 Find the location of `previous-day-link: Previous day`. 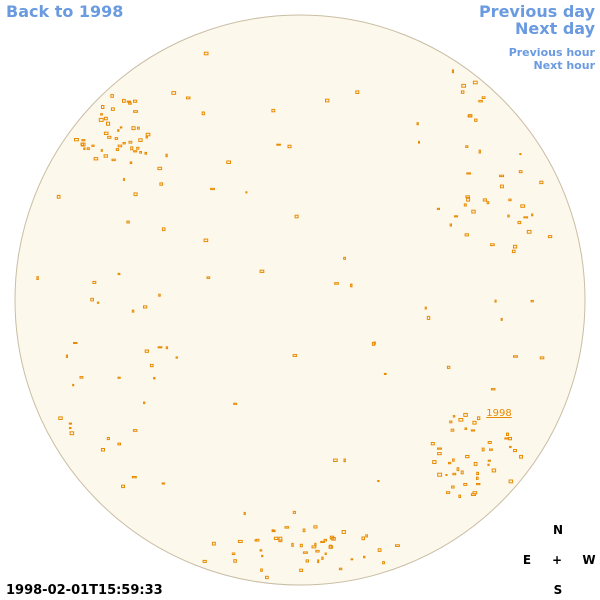

previous-day-link: Previous day is located at coordinates (537, 11).